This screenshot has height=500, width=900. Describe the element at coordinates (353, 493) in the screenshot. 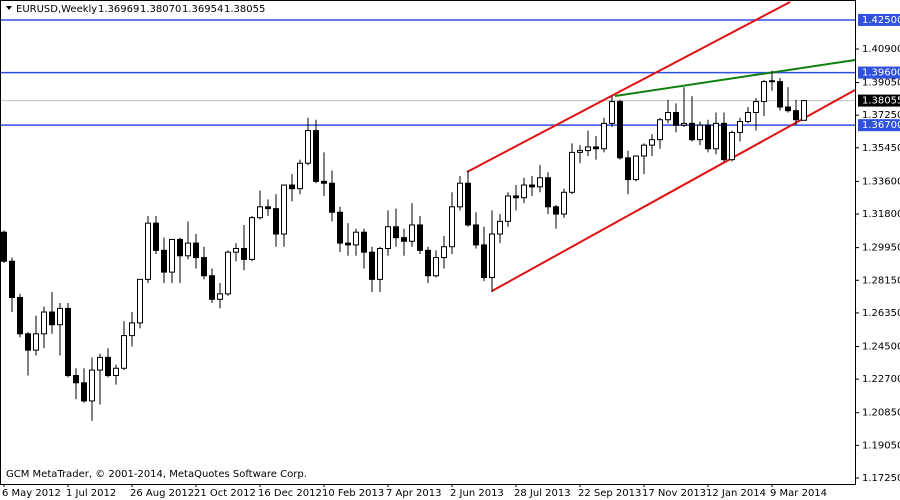

I see `x-tick-label: 10 Feb 2013` at that location.